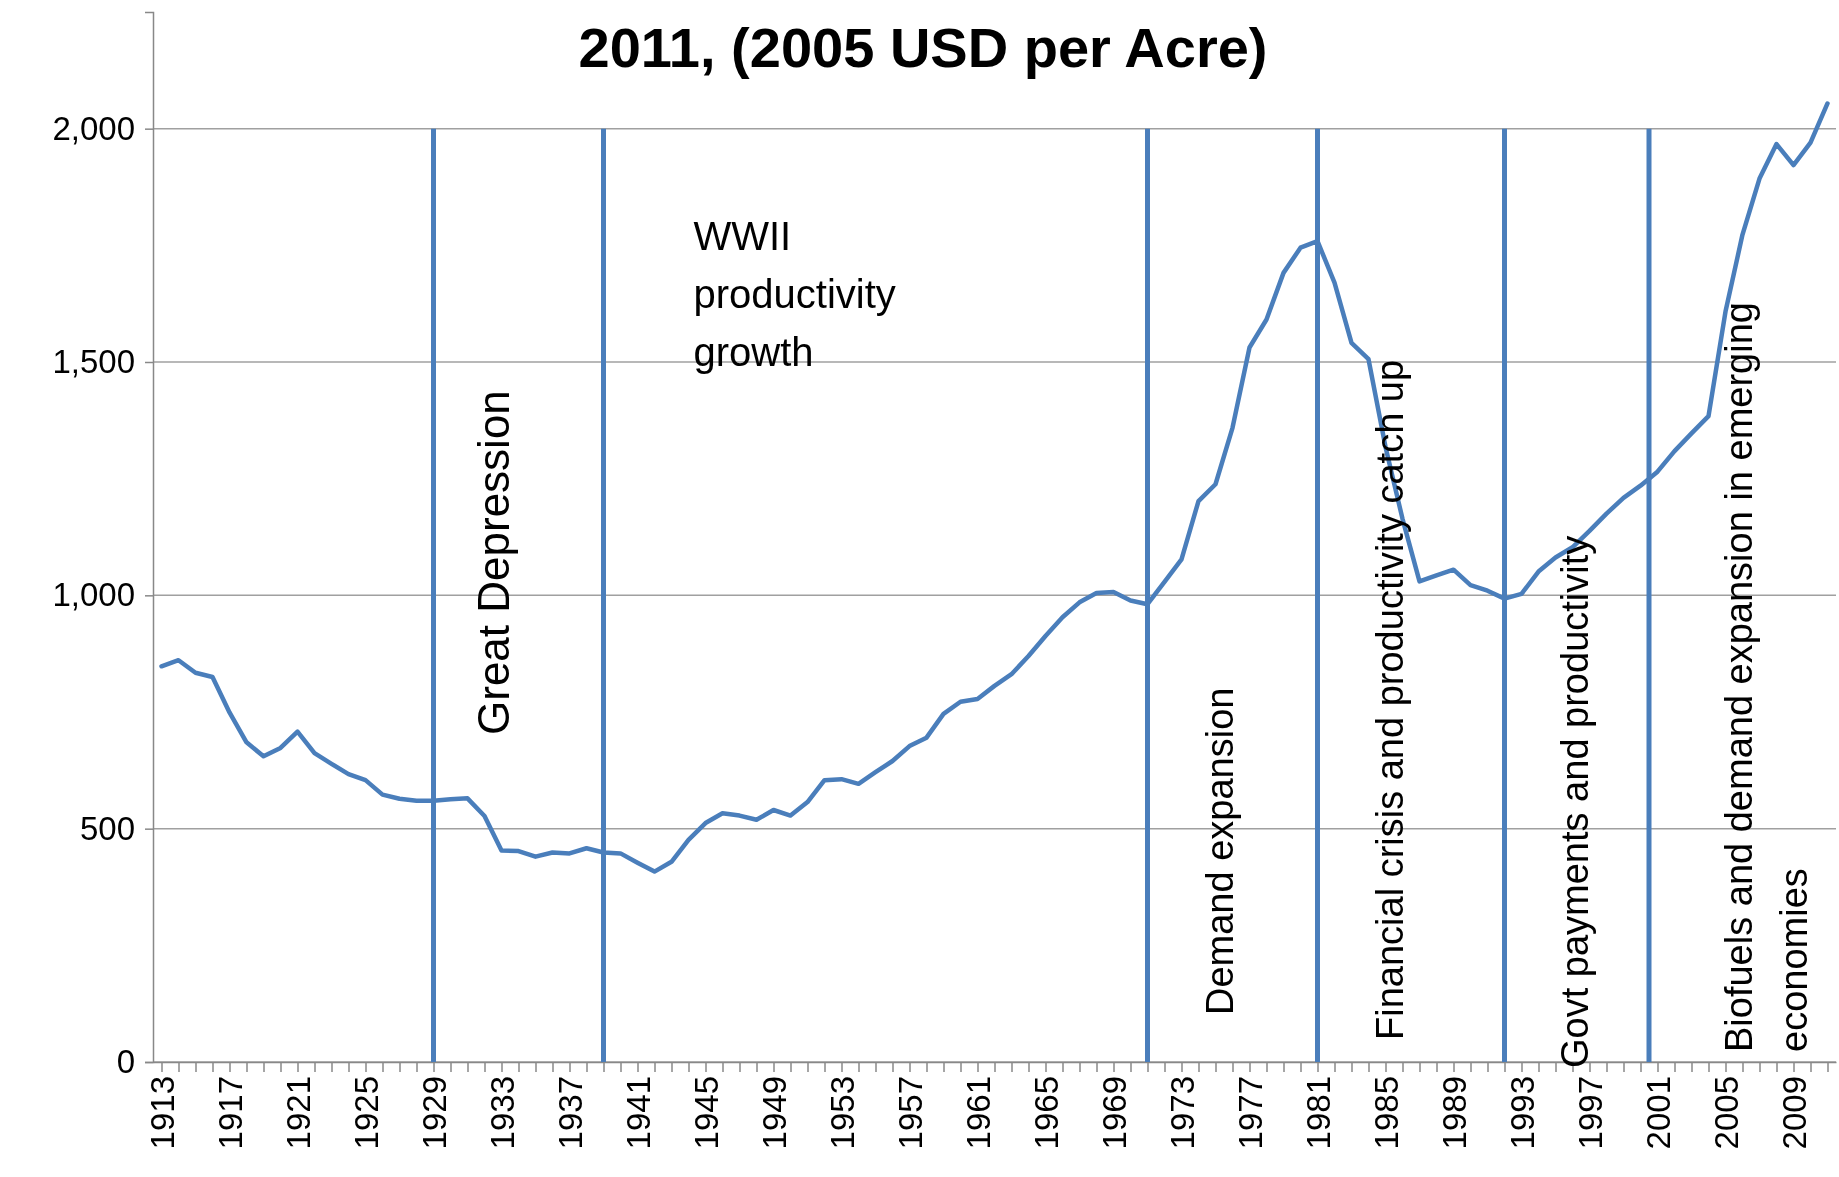 The width and height of the screenshot is (1839, 1177). I want to click on x-tick-label: 1921, so click(298, 1113).